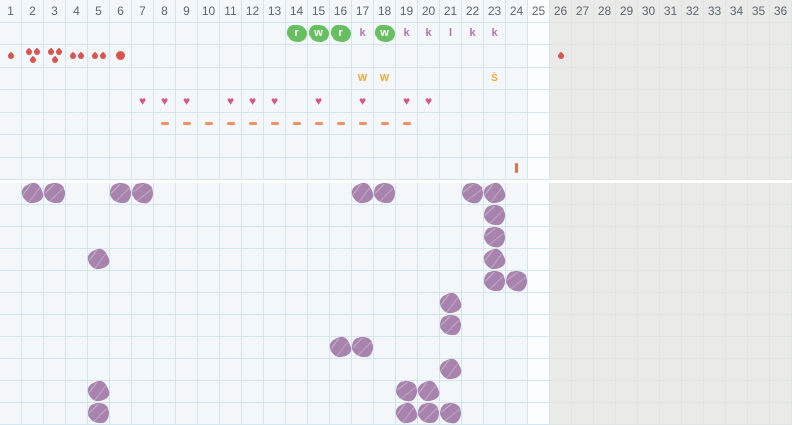 This screenshot has height=425, width=792. What do you see at coordinates (99, 11) in the screenshot?
I see `row-day-numbers-day-5: 5` at bounding box center [99, 11].